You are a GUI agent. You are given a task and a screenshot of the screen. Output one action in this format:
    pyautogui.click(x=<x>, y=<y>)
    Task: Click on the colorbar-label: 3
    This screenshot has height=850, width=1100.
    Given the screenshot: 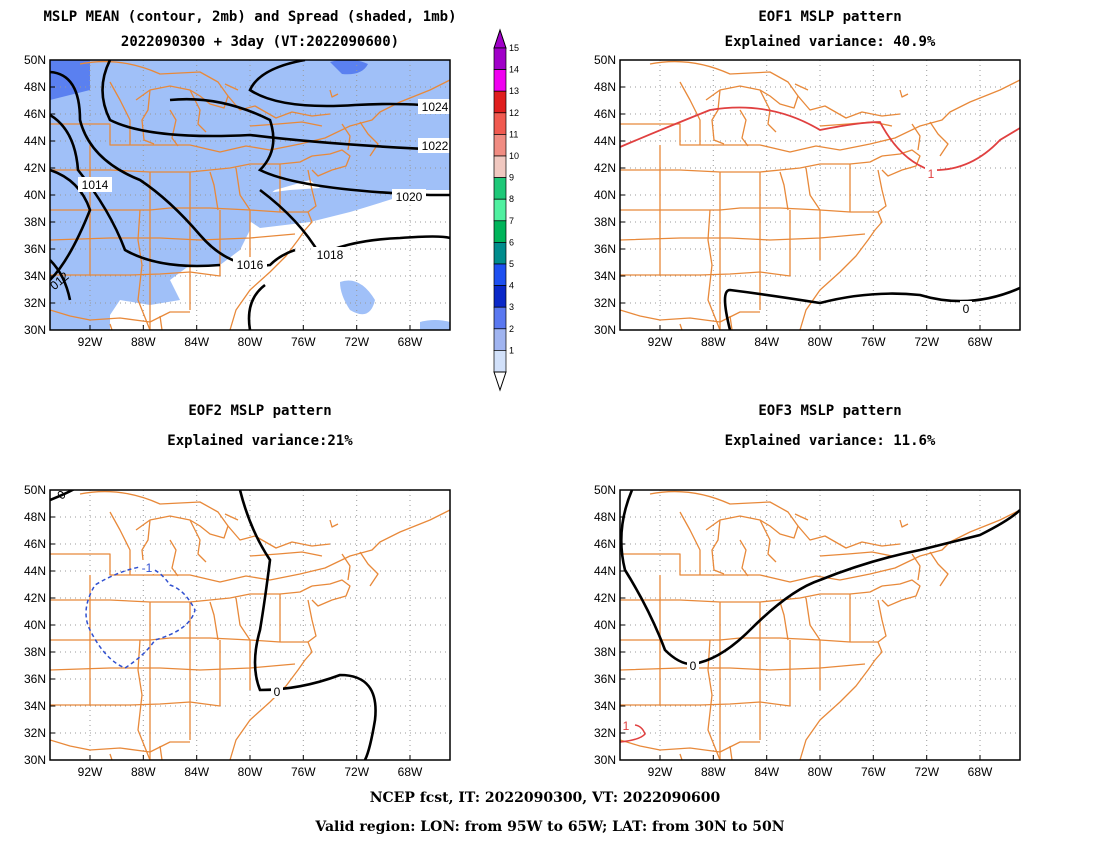 What is the action you would take?
    pyautogui.click(x=511, y=307)
    